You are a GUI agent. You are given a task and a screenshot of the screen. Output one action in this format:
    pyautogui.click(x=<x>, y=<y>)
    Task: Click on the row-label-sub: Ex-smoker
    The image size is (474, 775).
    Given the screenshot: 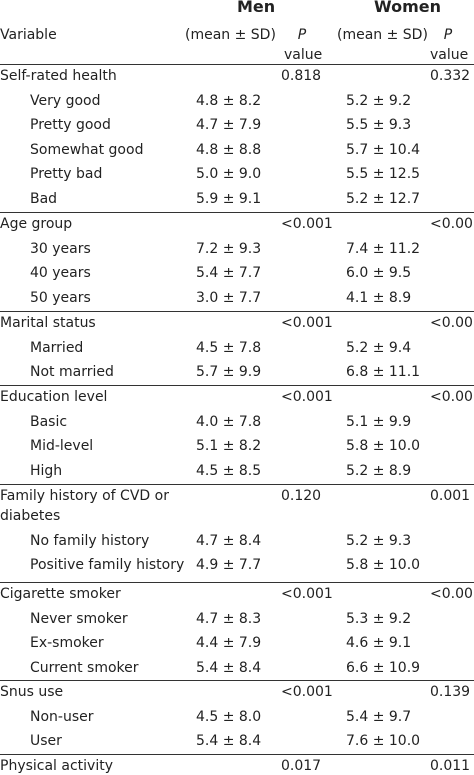 What is the action you would take?
    pyautogui.click(x=67, y=643)
    